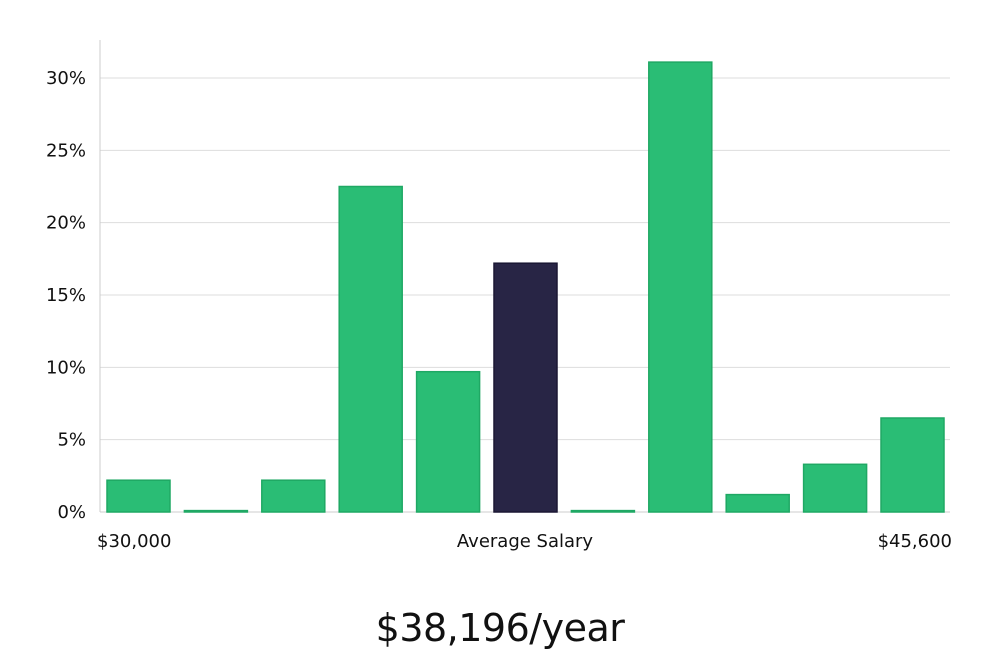 The image size is (1000, 660). I want to click on y-tick-label: 15%, so click(66, 295).